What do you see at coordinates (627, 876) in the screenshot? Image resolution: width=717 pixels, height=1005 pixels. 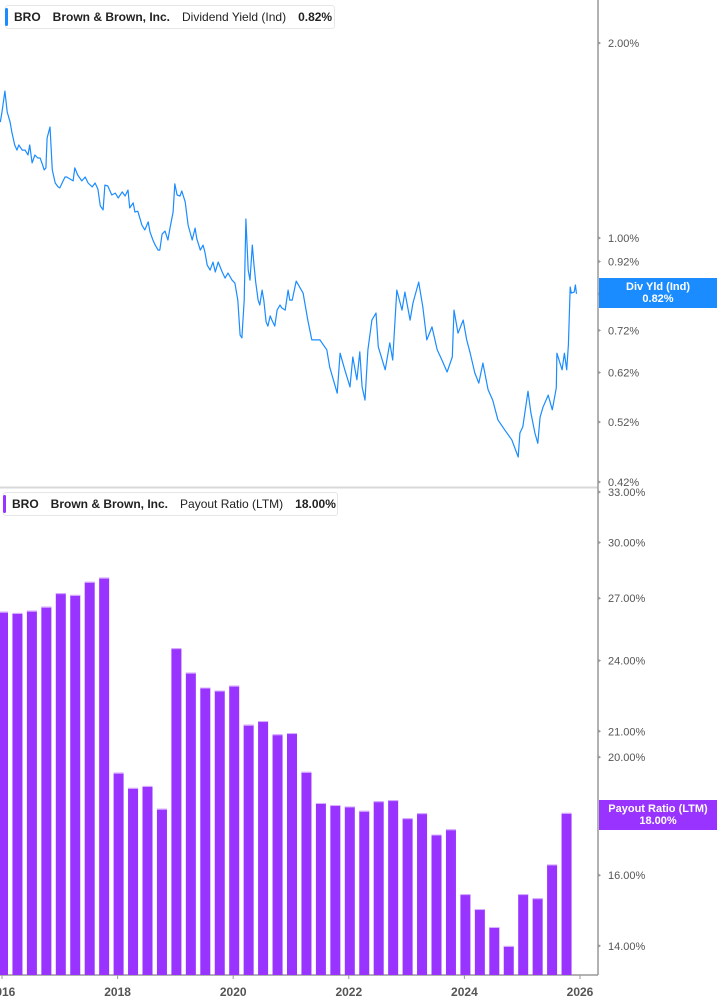 I see `y-tick-label: 16.00%` at bounding box center [627, 876].